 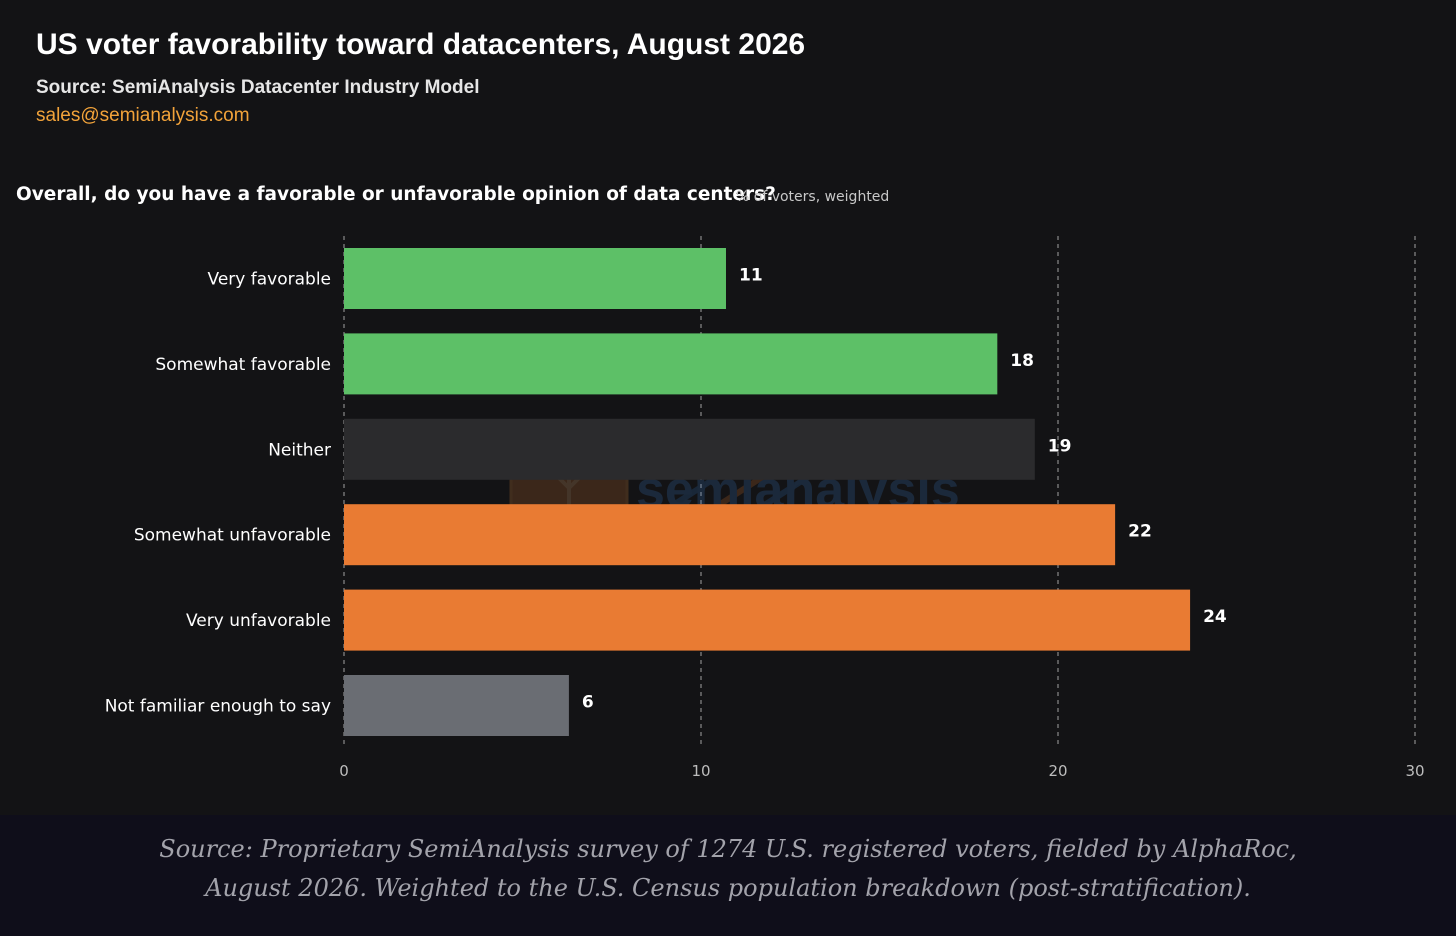 What do you see at coordinates (269, 280) in the screenshot?
I see `category-label: Very favorable` at bounding box center [269, 280].